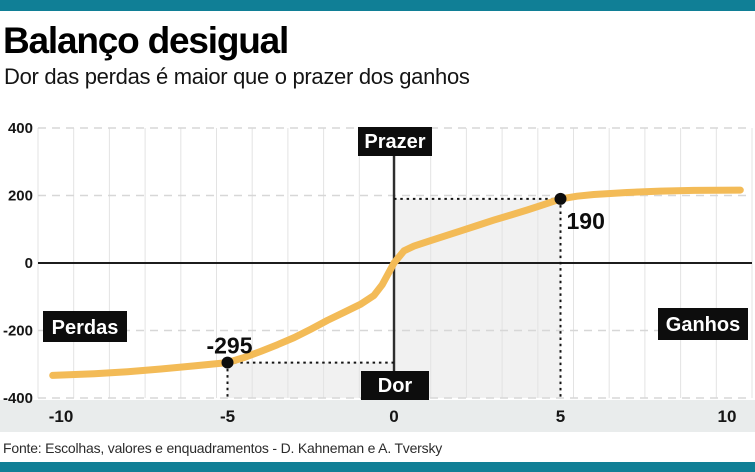 The height and width of the screenshot is (472, 755). I want to click on top-accent-bar, so click(377, 5).